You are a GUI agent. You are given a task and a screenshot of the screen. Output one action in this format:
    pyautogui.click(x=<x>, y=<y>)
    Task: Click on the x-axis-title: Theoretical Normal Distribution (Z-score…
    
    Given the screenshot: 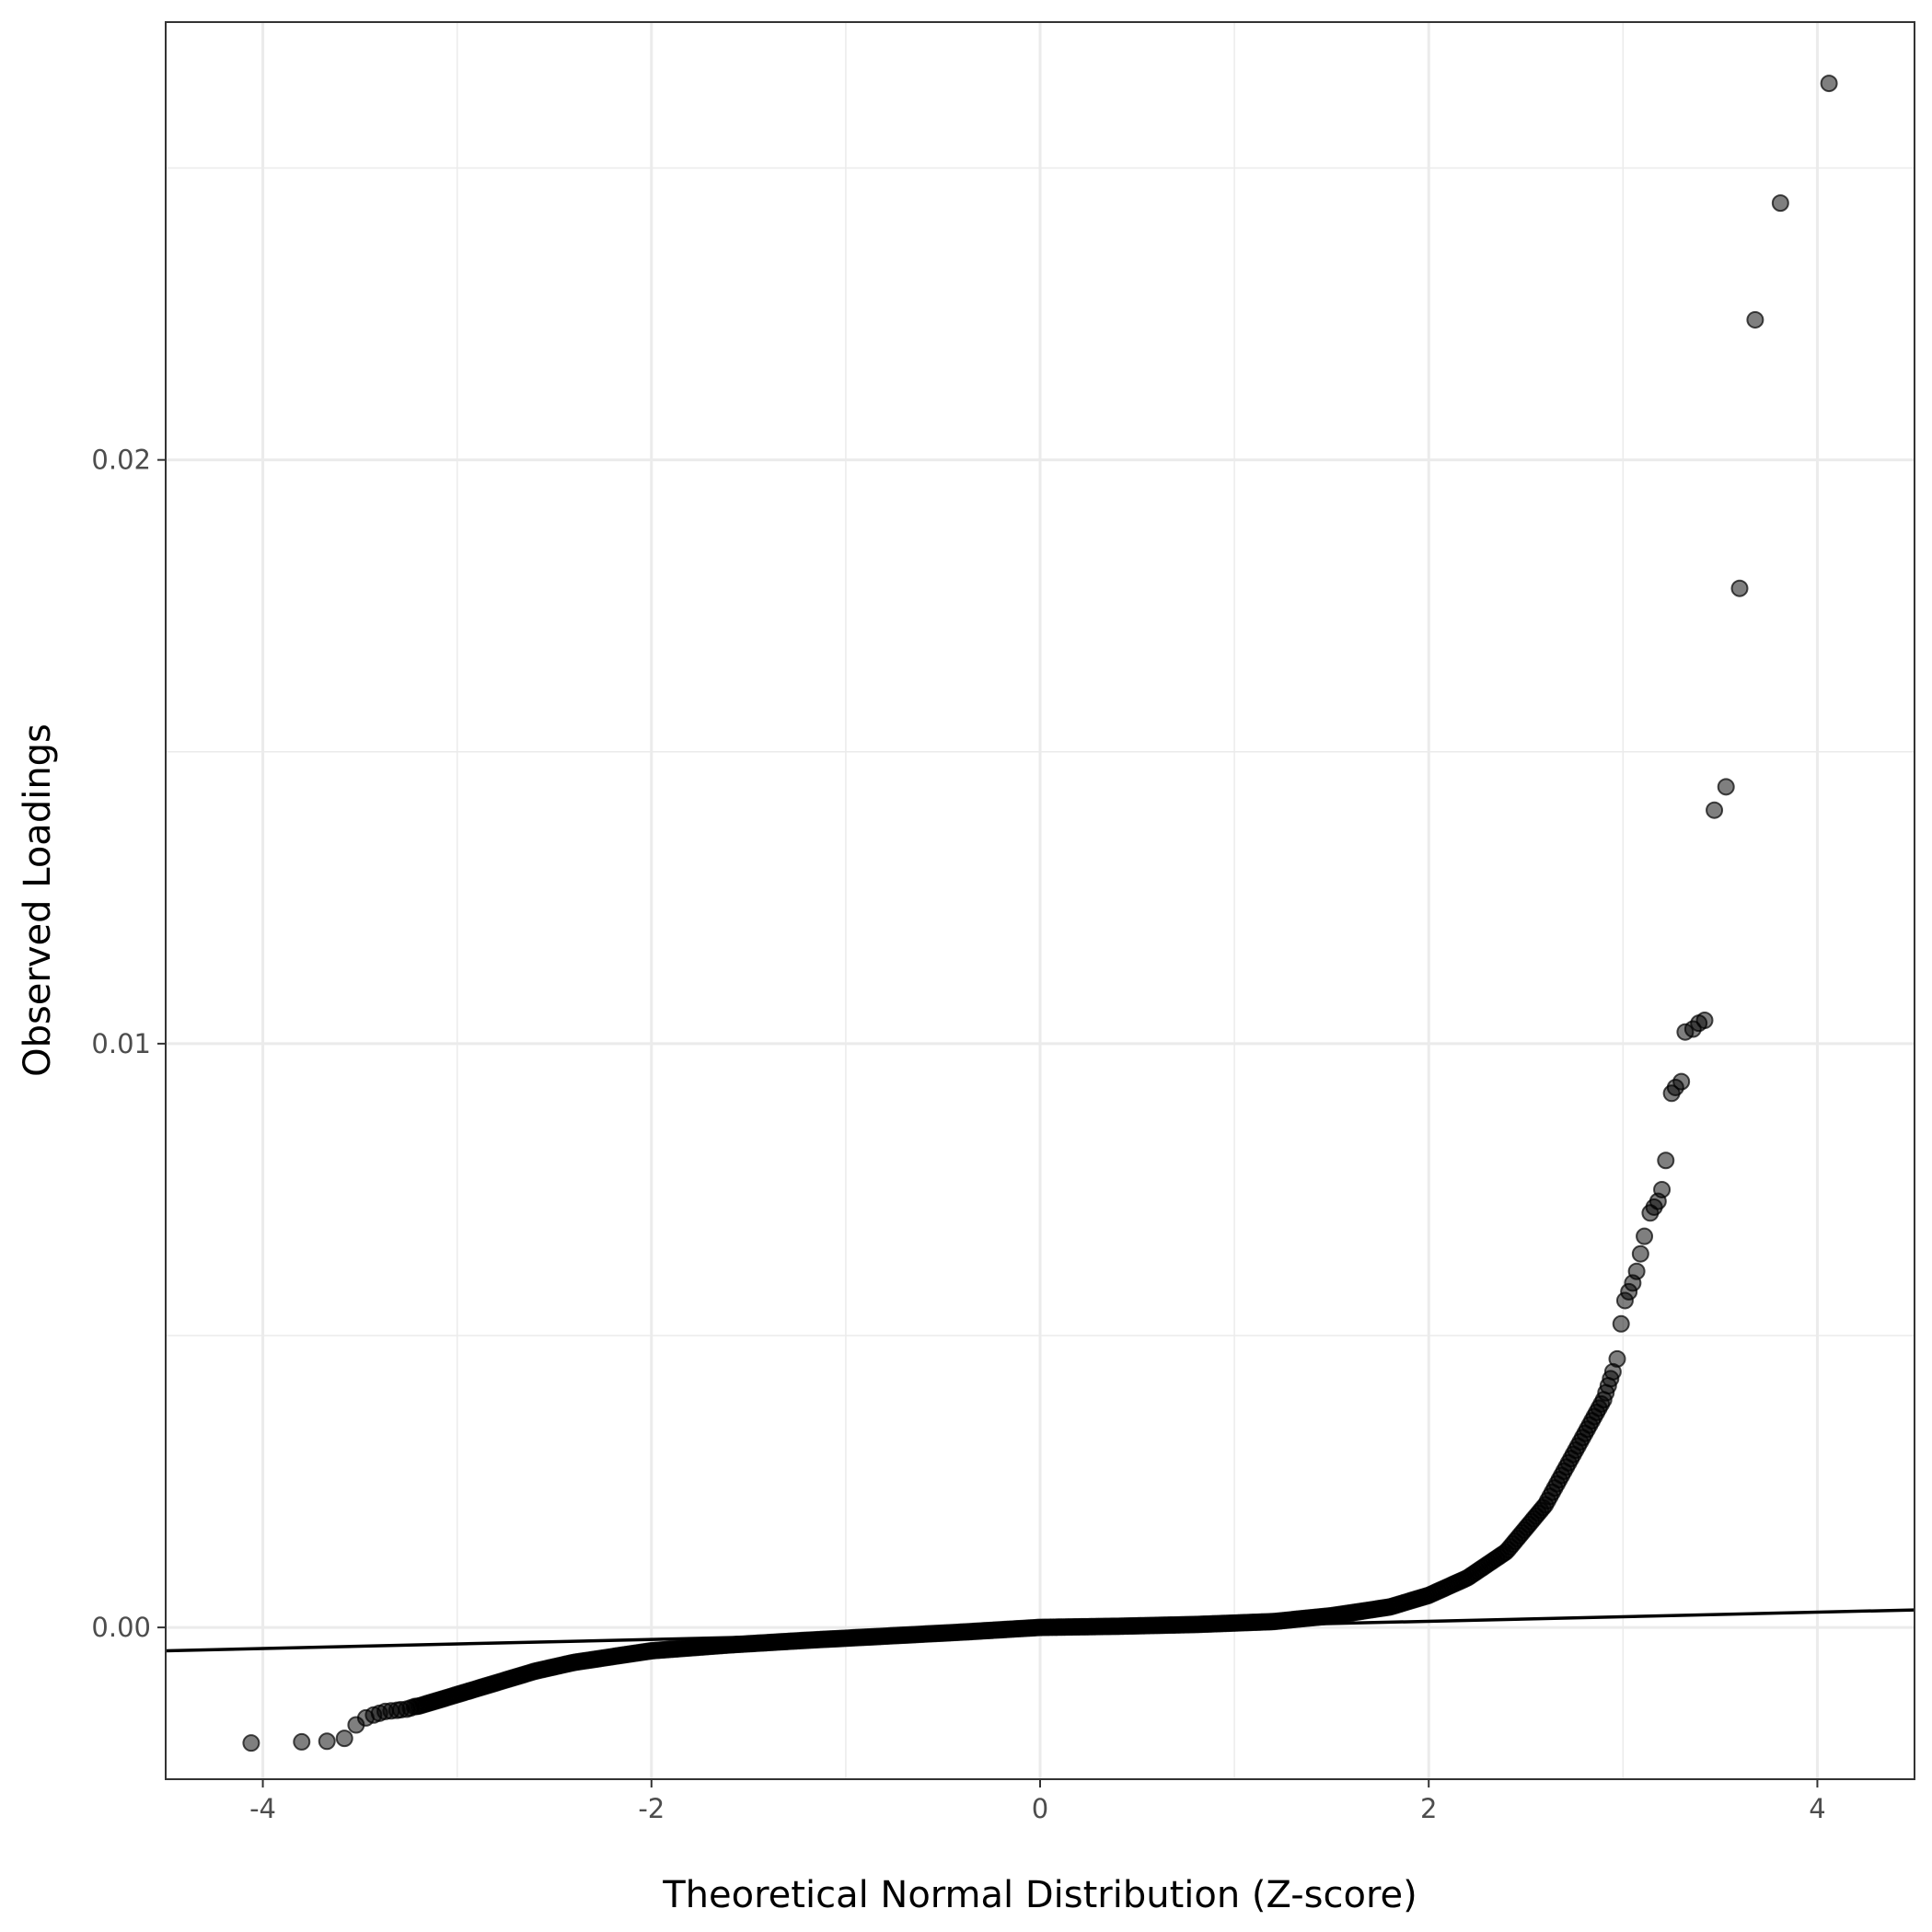 What is the action you would take?
    pyautogui.click(x=1039, y=1895)
    